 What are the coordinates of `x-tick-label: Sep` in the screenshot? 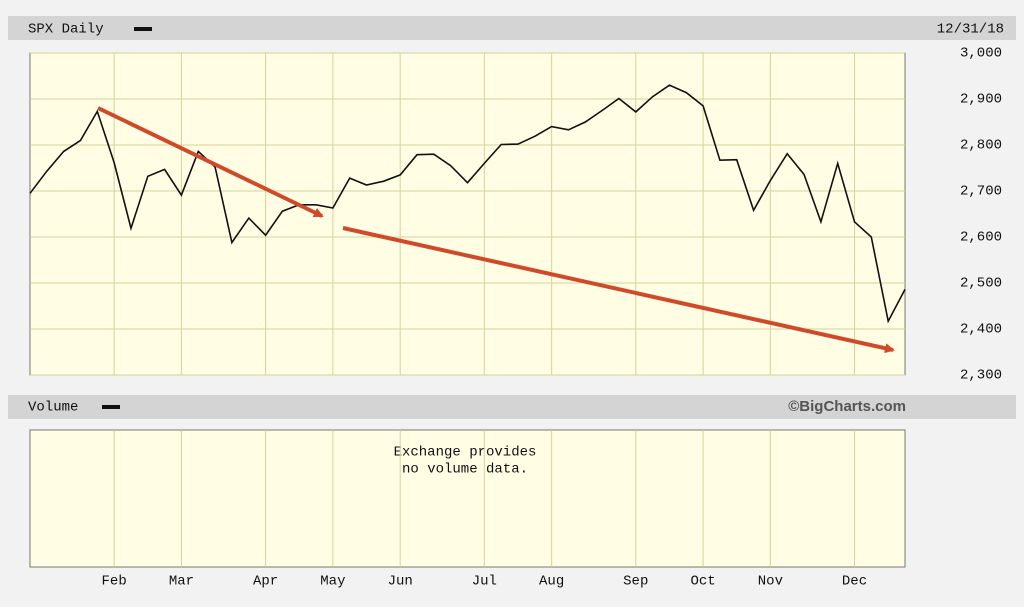 It's located at (635, 582).